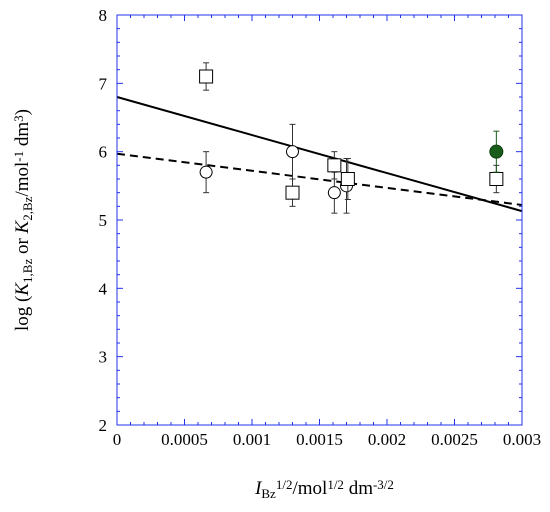 This screenshot has width=550, height=512. What do you see at coordinates (383, 484) in the screenshot?
I see `axis-title-part: -3/2` at bounding box center [383, 484].